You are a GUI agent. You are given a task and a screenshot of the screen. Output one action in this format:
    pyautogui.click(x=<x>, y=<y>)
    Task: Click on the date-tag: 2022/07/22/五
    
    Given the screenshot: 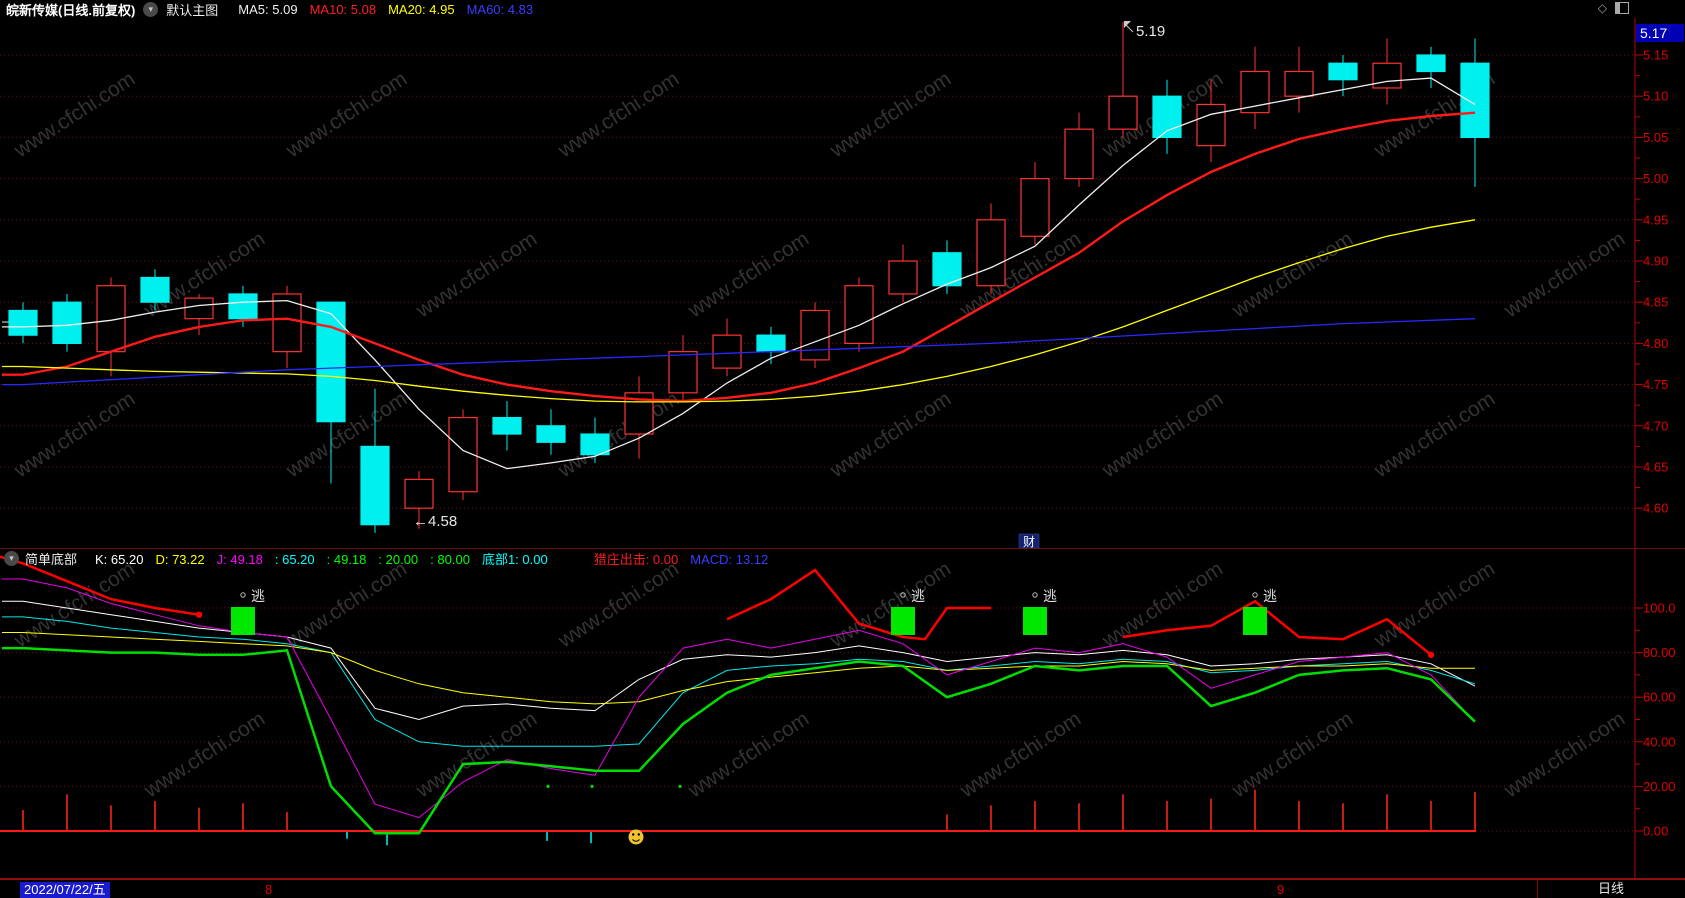 What is the action you would take?
    pyautogui.click(x=65, y=890)
    